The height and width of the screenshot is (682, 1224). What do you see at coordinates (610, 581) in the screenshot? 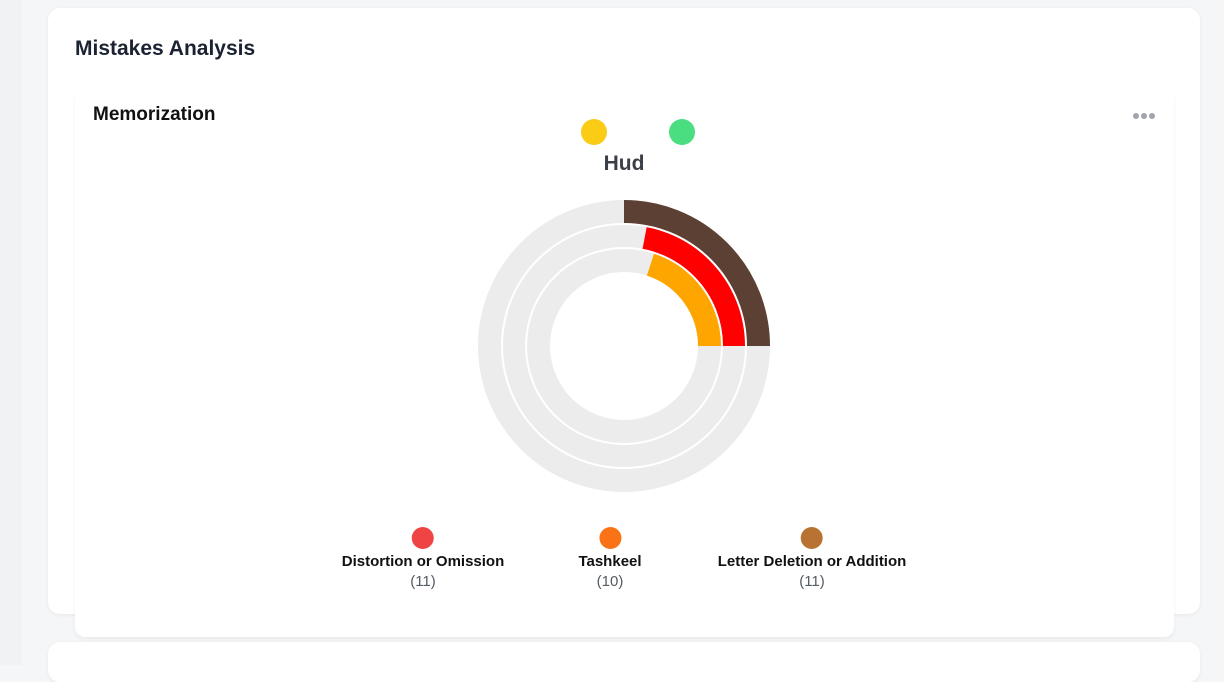
I see `legend-count: (10)` at bounding box center [610, 581].